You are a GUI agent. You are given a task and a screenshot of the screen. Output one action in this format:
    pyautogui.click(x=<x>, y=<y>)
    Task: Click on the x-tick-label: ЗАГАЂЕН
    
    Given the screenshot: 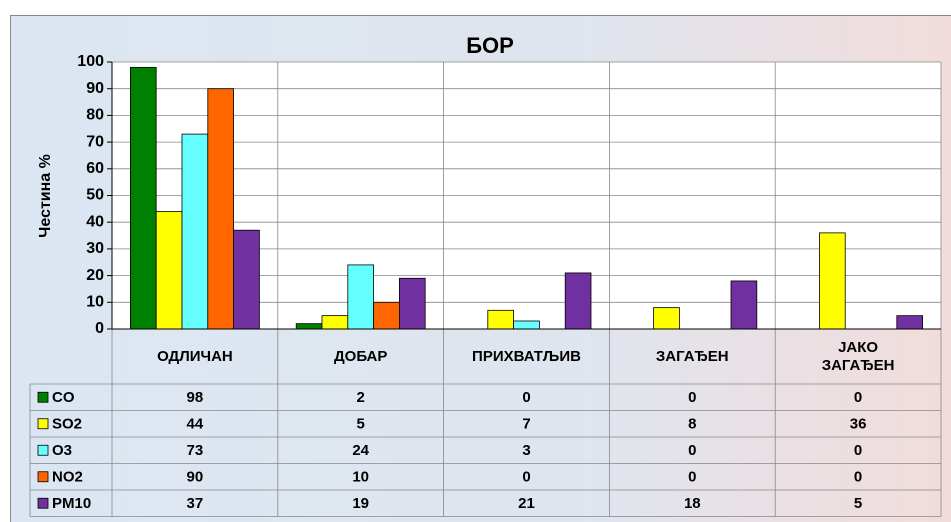 What is the action you would take?
    pyautogui.click(x=692, y=356)
    